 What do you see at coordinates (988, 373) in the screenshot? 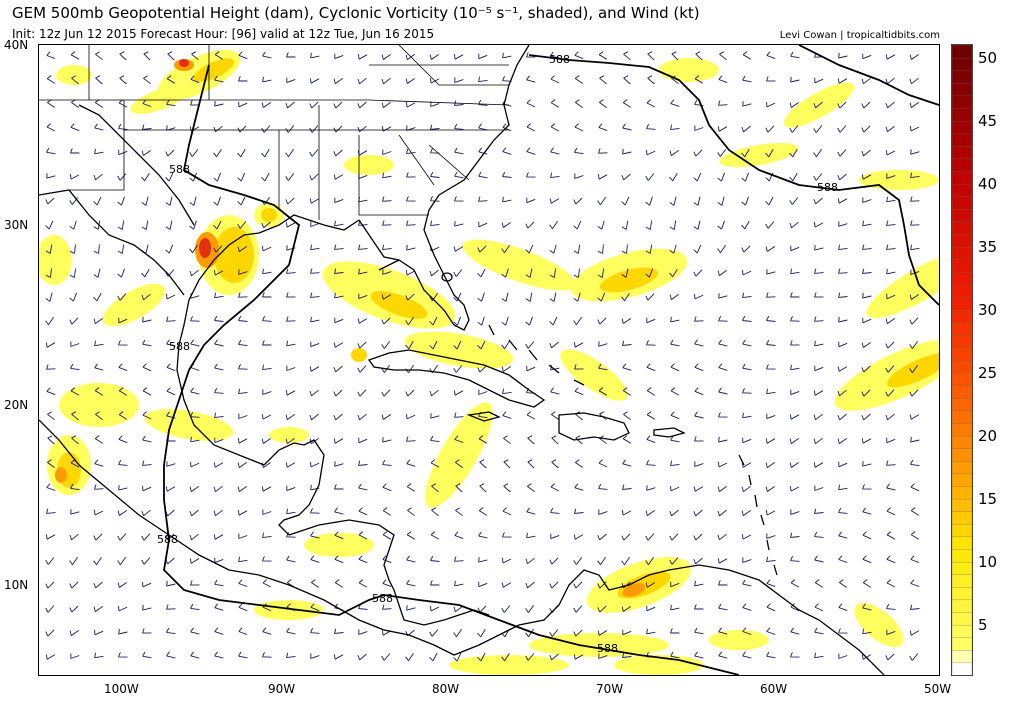
I see `colorbar-label: 25` at bounding box center [988, 373].